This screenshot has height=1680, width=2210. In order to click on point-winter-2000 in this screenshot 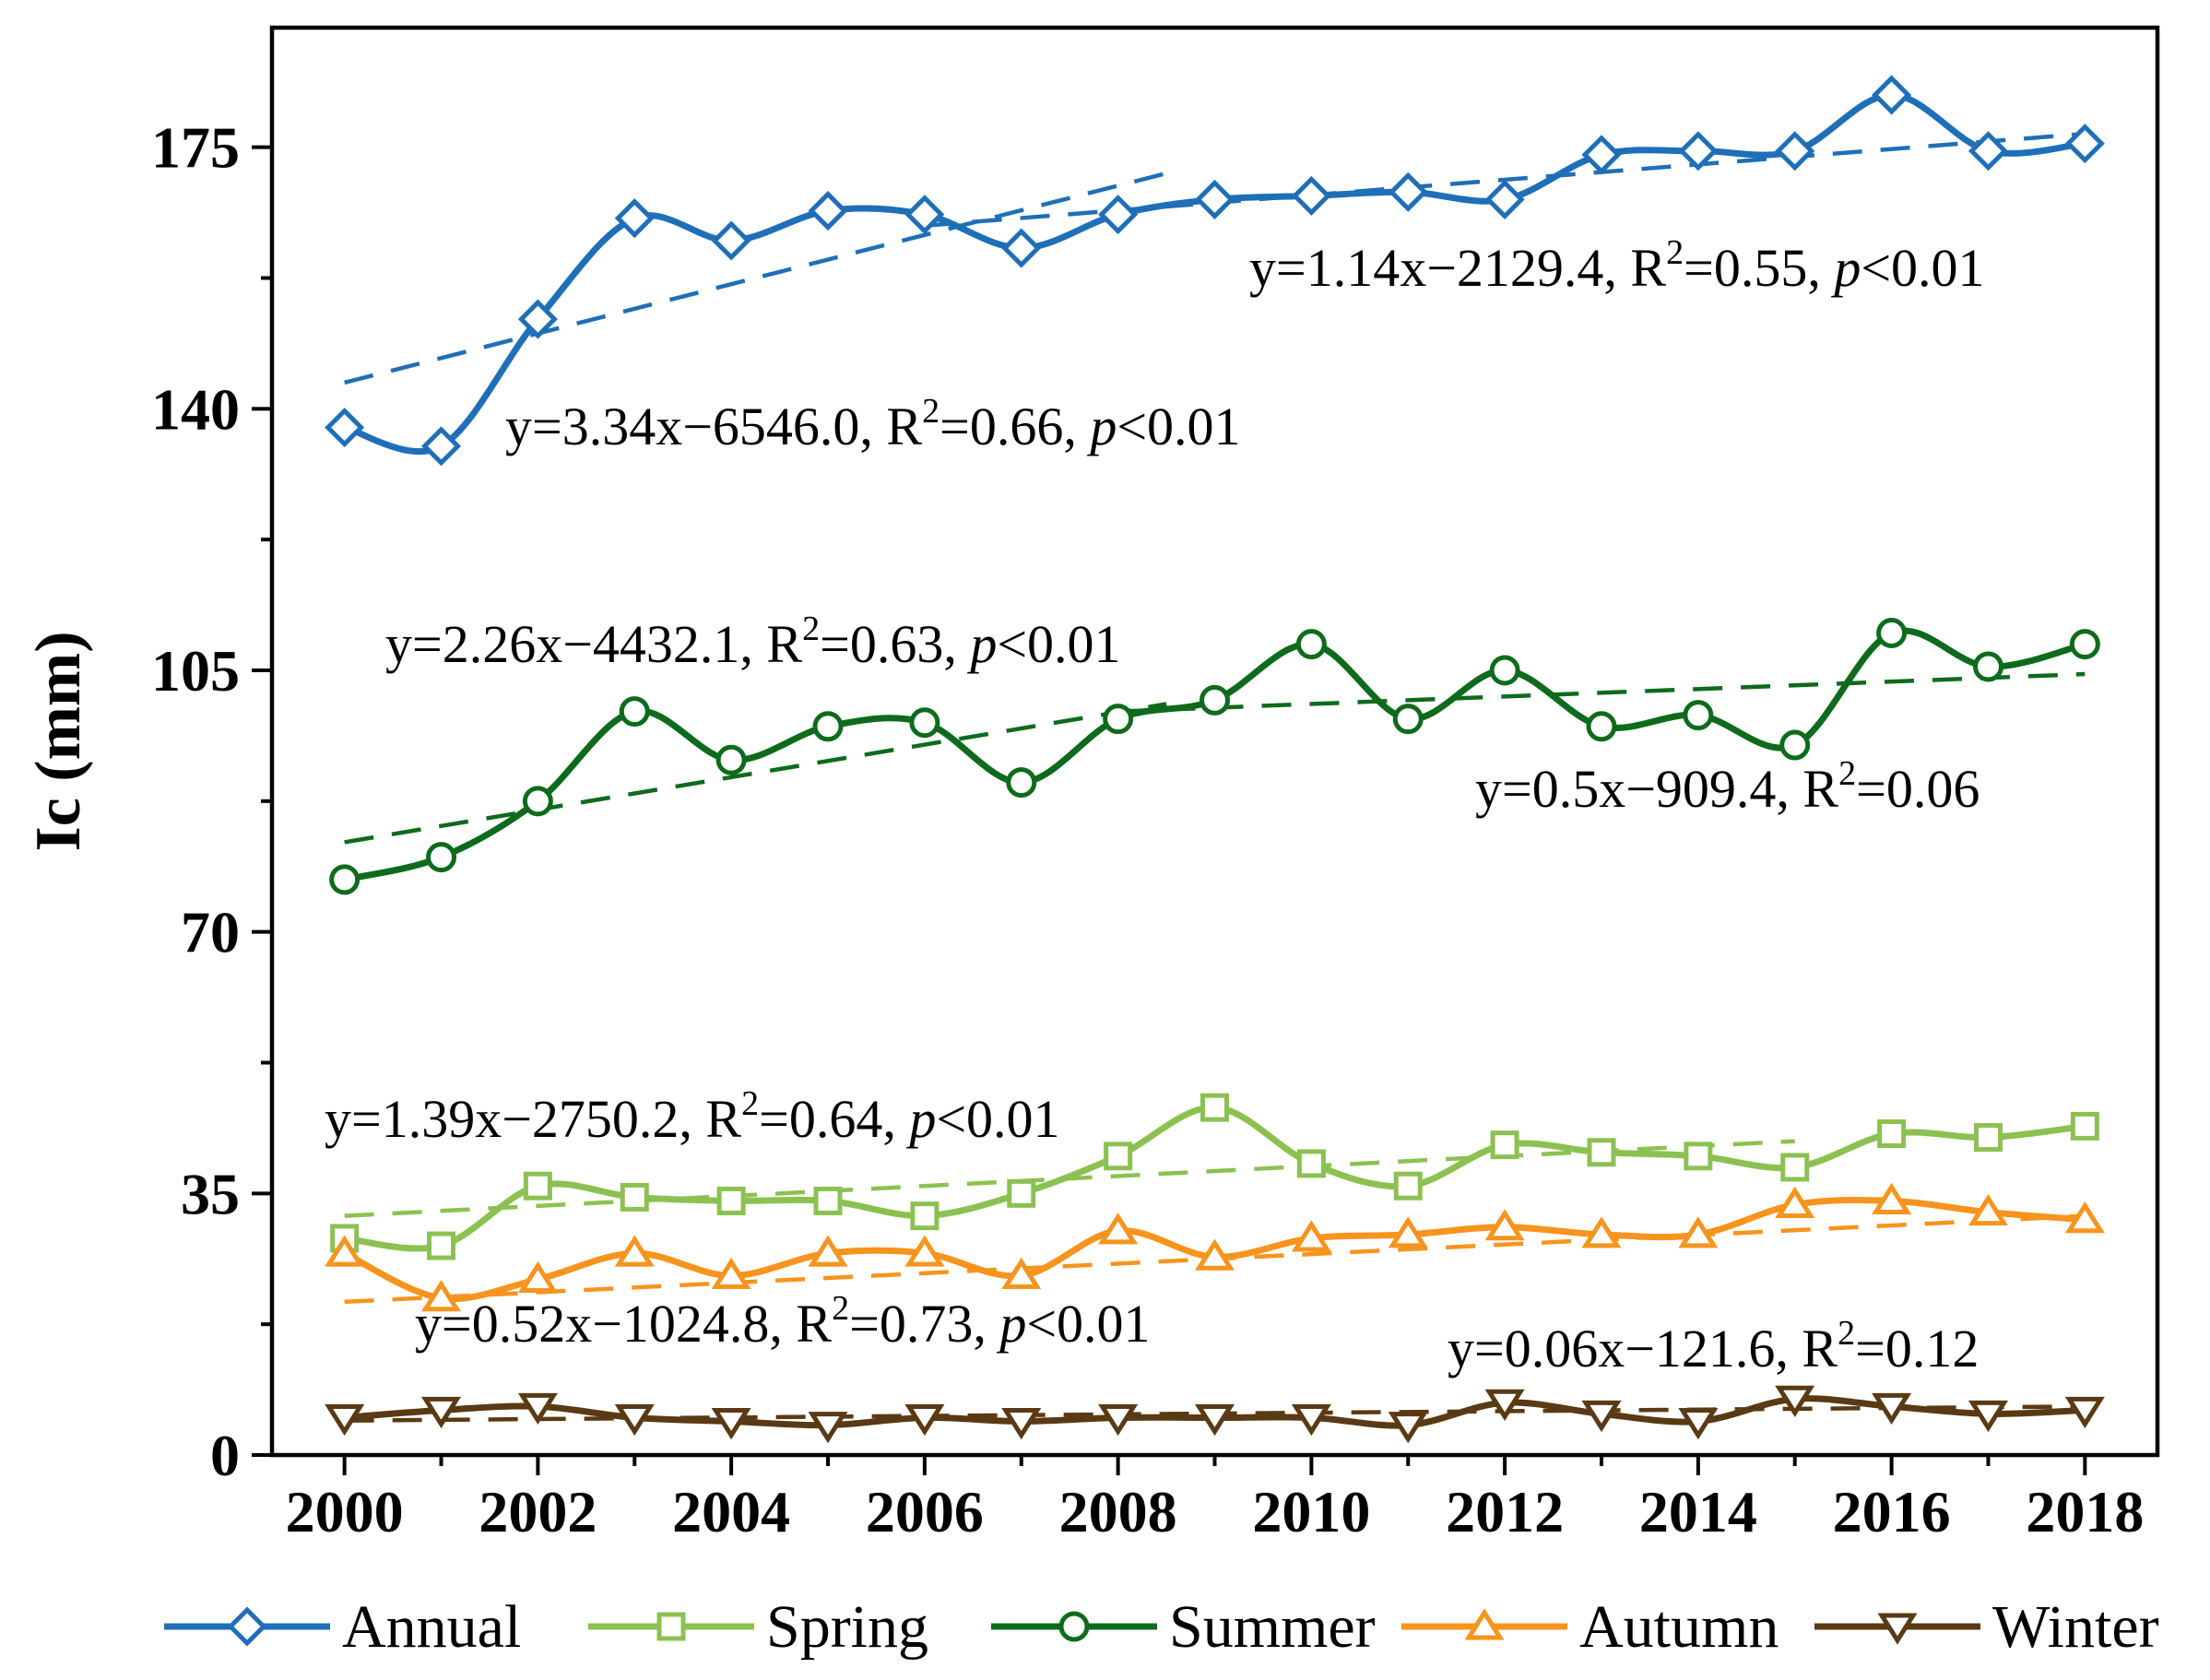, I will do `click(345, 1420)`.